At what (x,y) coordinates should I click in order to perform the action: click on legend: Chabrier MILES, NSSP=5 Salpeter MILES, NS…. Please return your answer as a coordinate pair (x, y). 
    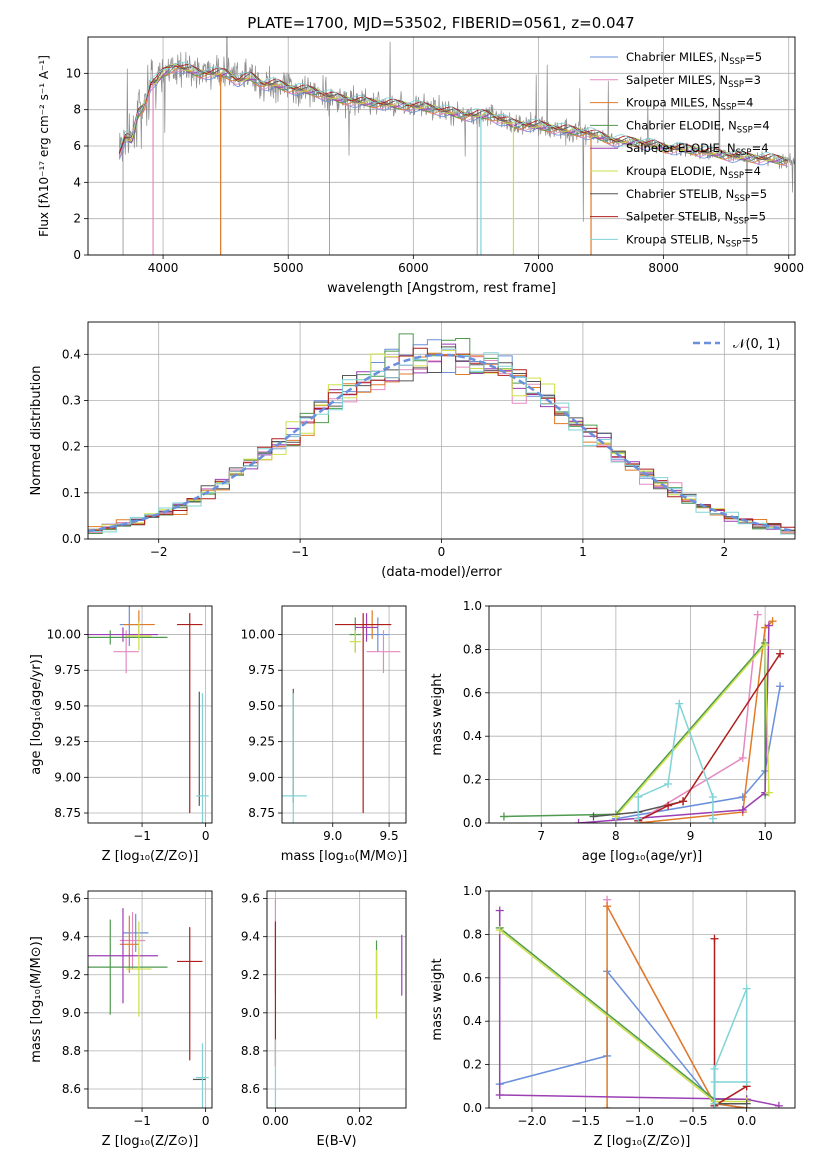
    Looking at the image, I should click on (680, 149).